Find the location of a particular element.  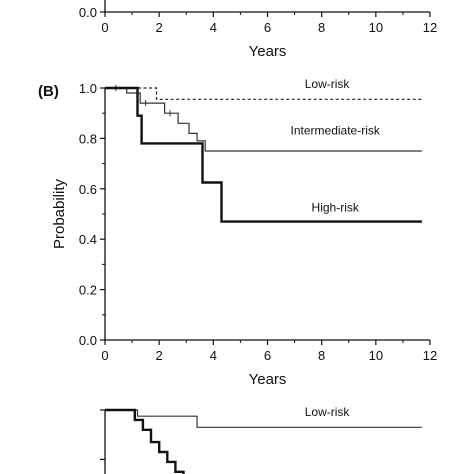

y-tick-label: 0.2 is located at coordinates (88, 290).